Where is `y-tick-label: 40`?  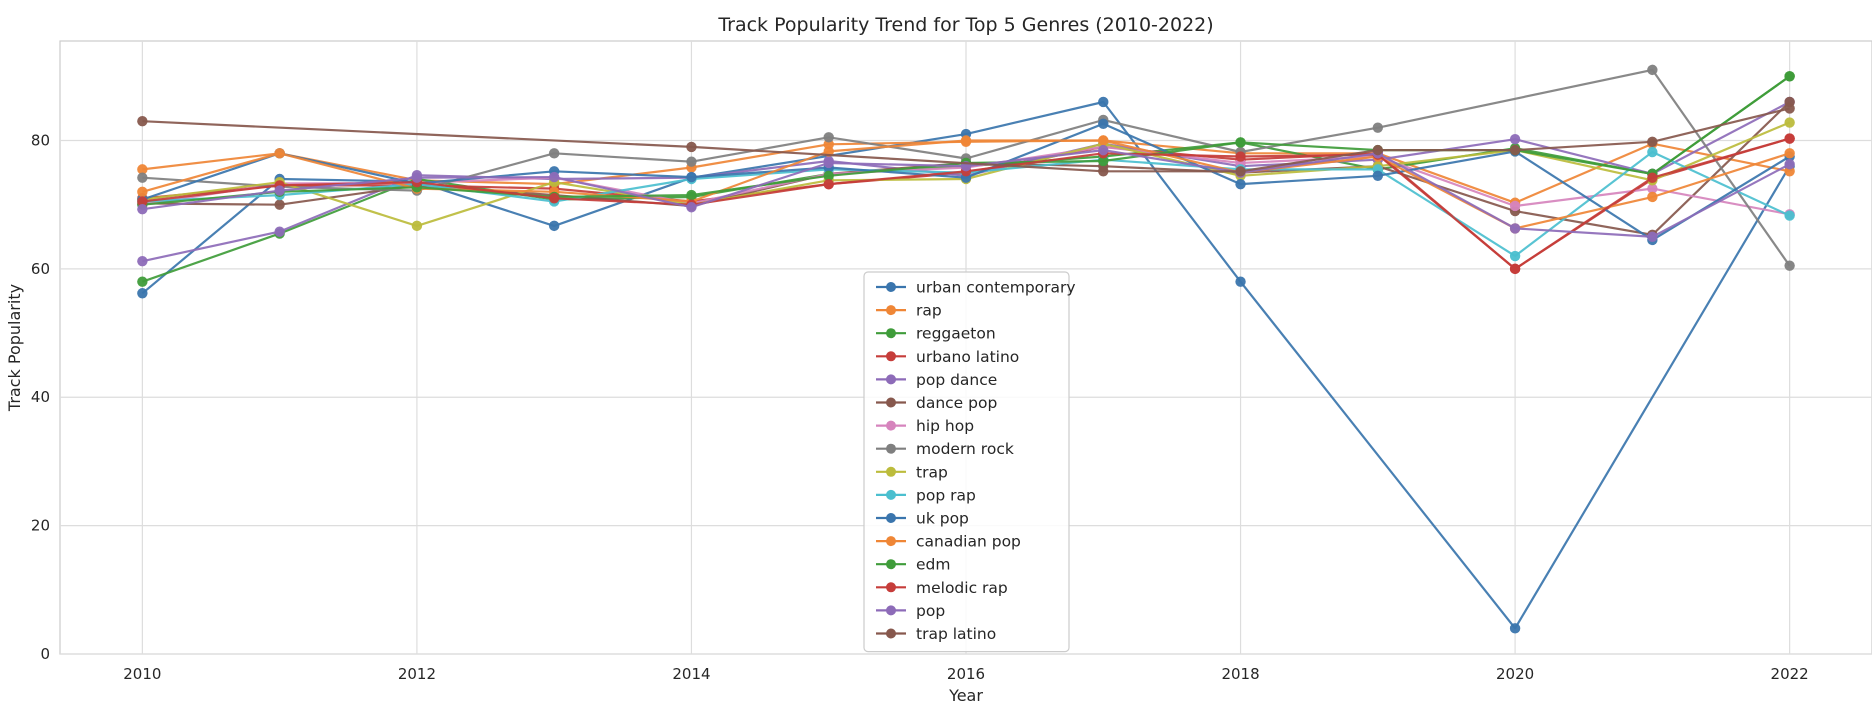
y-tick-label: 40 is located at coordinates (40, 397).